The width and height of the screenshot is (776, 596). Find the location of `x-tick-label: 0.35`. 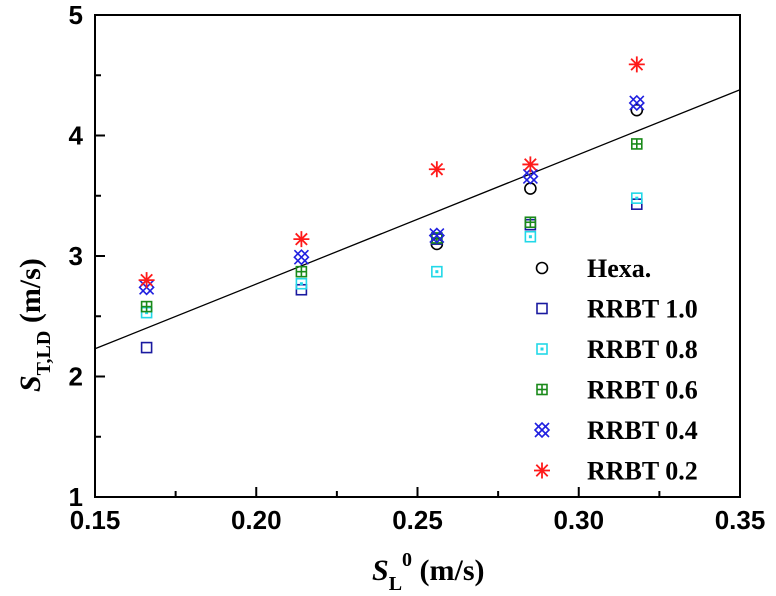

x-tick-label: 0.35 is located at coordinates (740, 520).